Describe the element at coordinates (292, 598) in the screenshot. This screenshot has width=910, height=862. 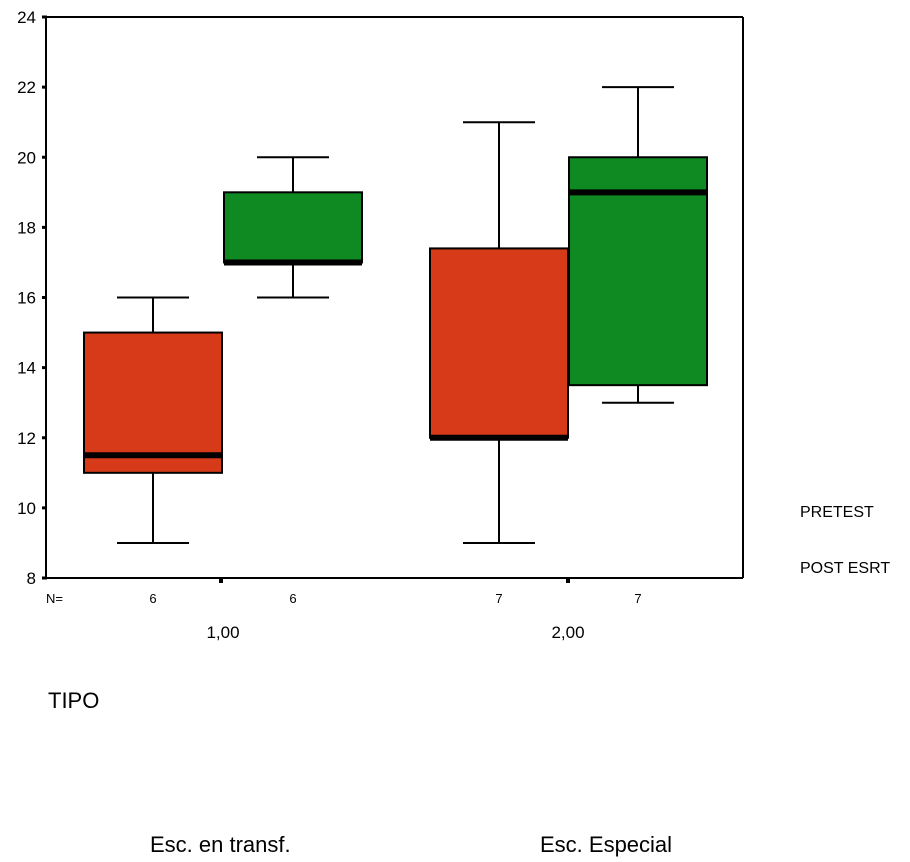
I see `n-count-1-0: 6` at that location.